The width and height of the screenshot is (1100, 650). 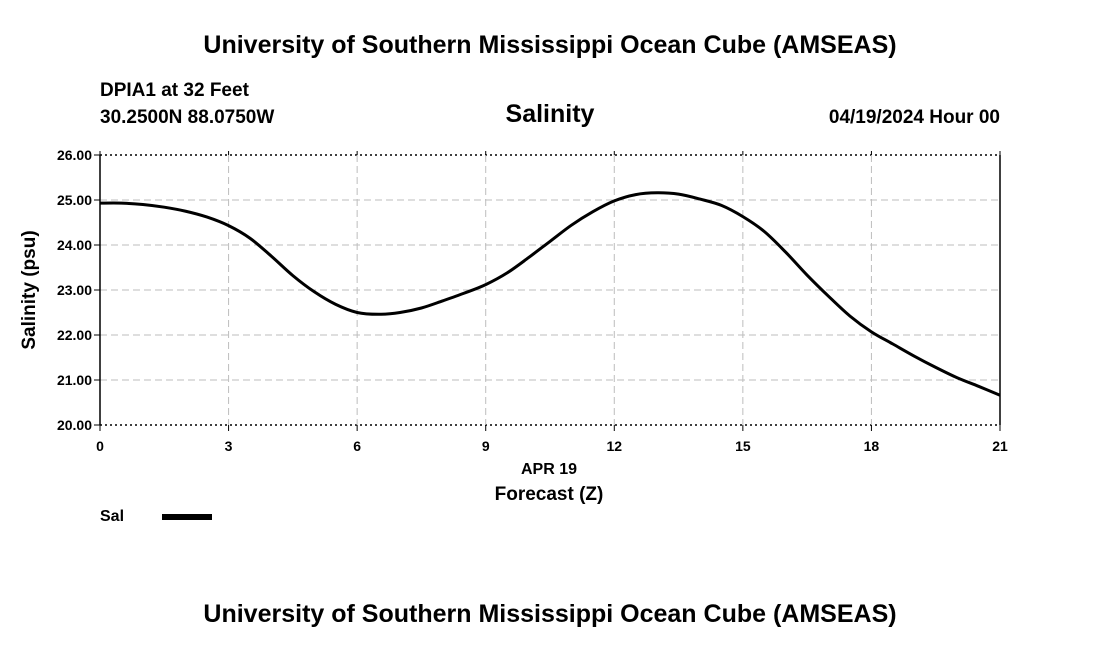 I want to click on y-tick-label: 20.00, so click(x=74, y=425).